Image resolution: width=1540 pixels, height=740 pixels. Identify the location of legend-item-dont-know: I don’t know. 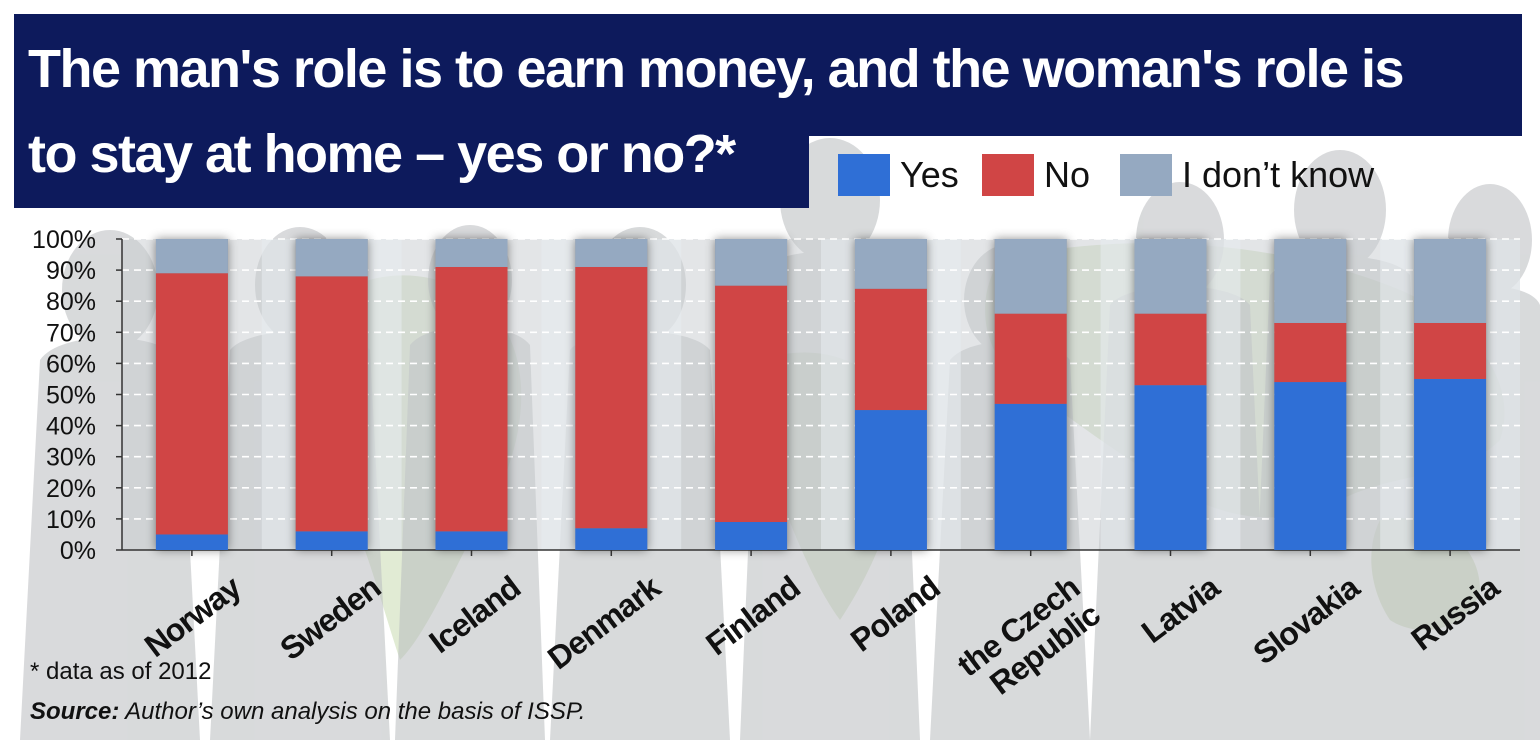
(1247, 175).